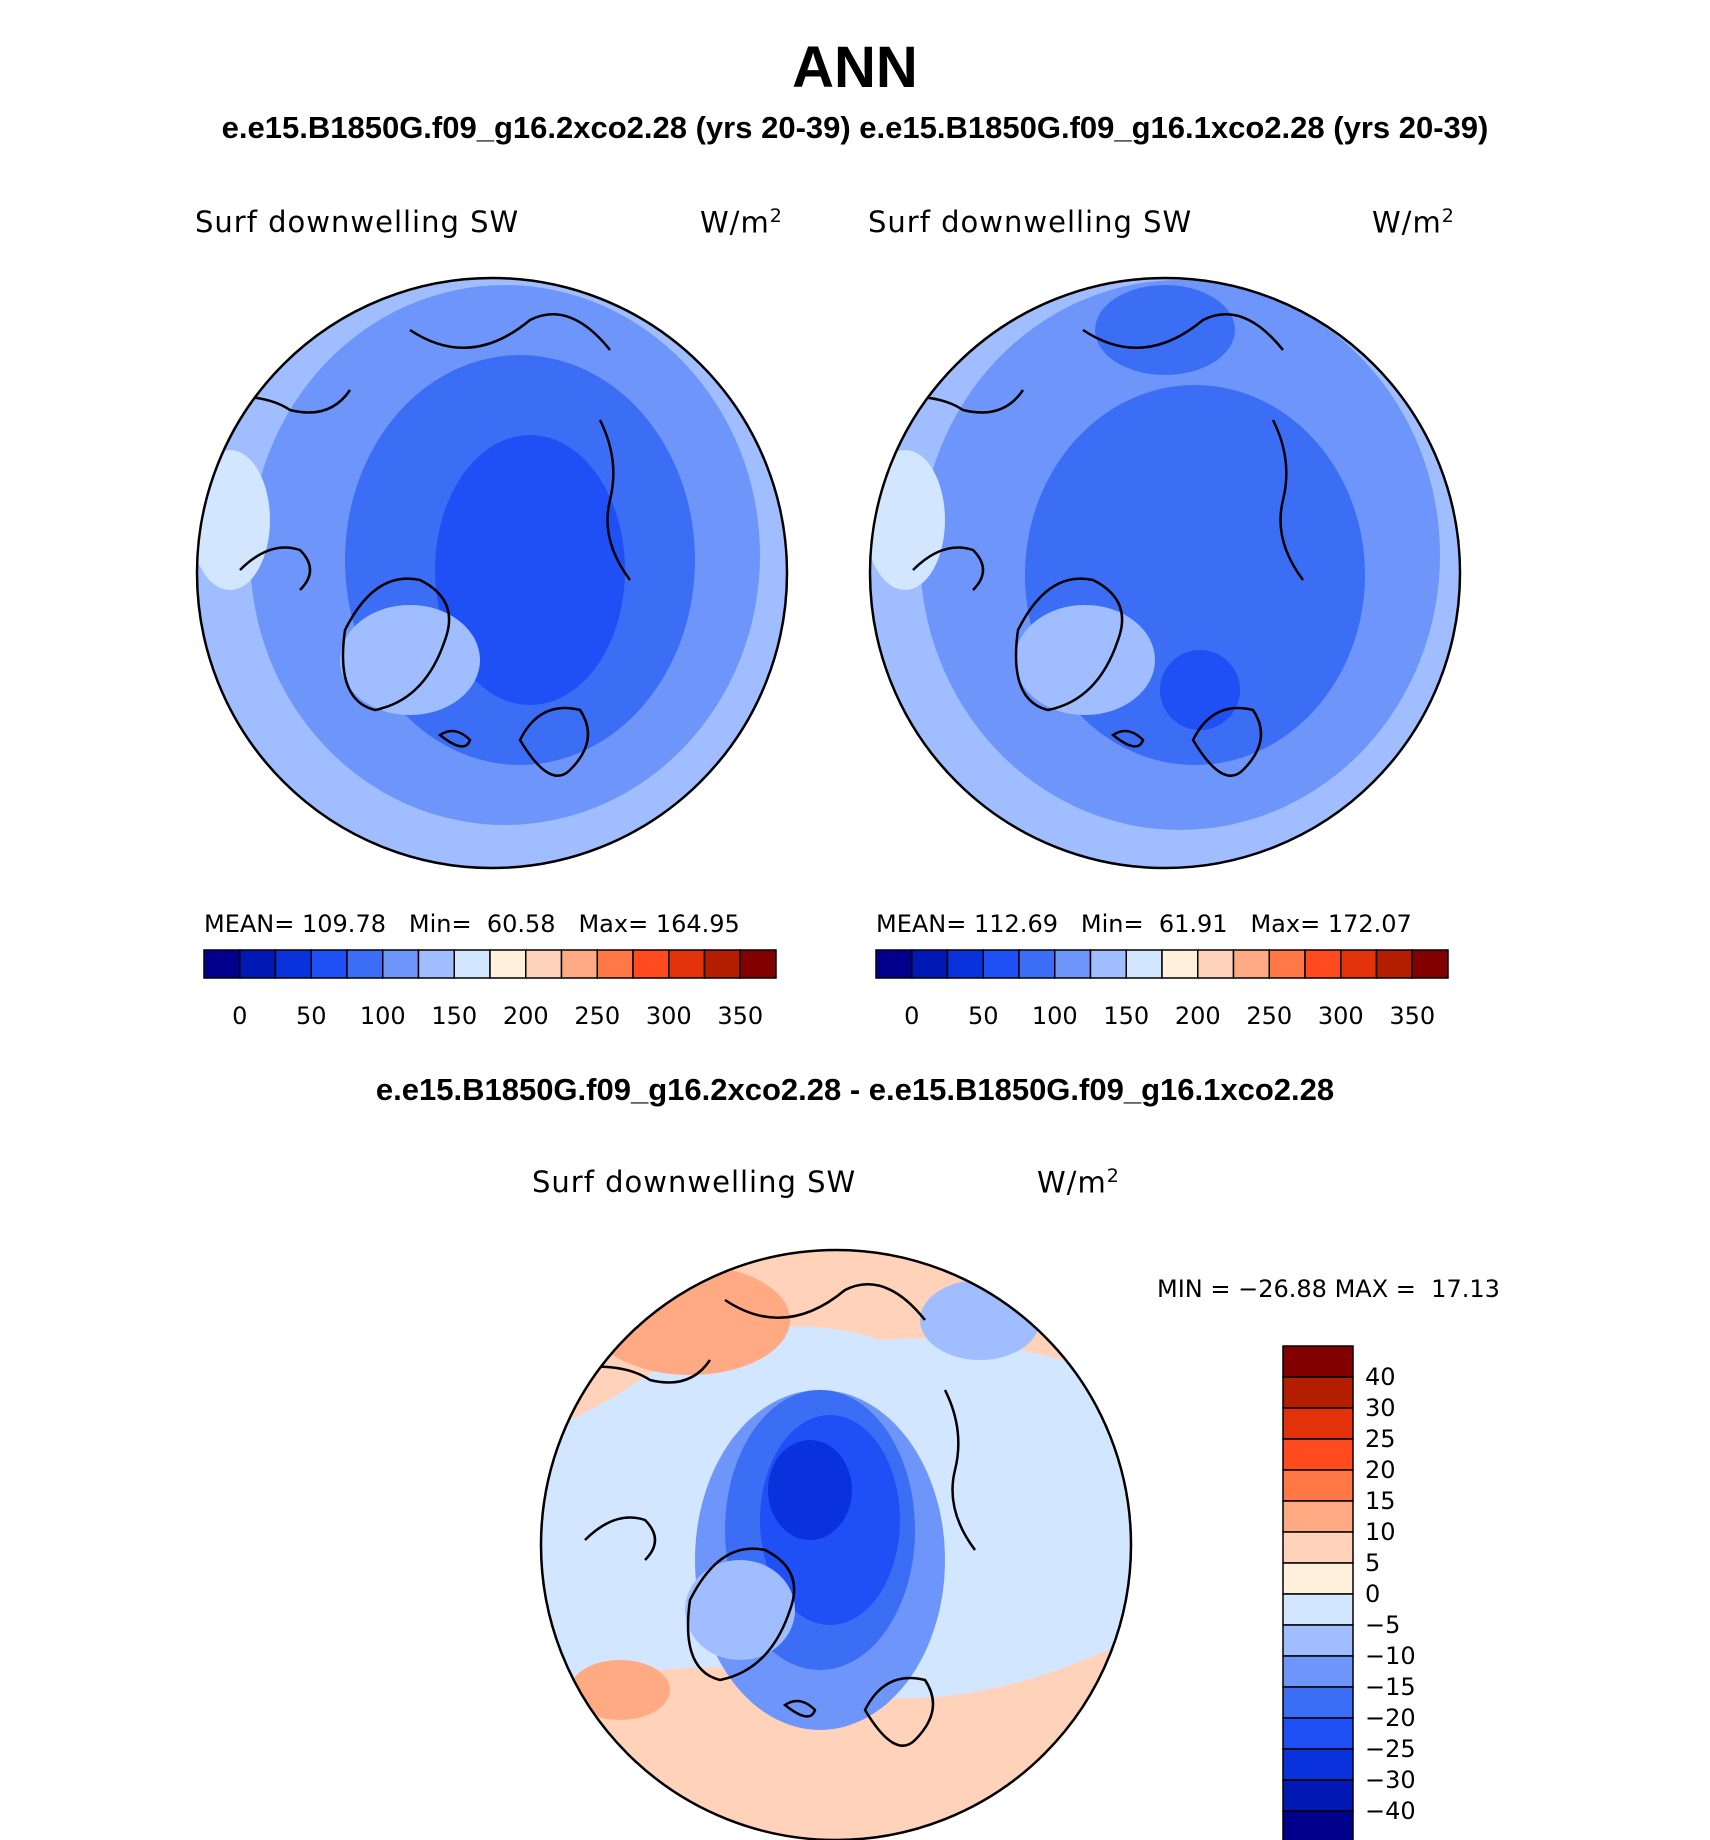  Describe the element at coordinates (855, 67) in the screenshot. I see `main-title: ANN` at that location.